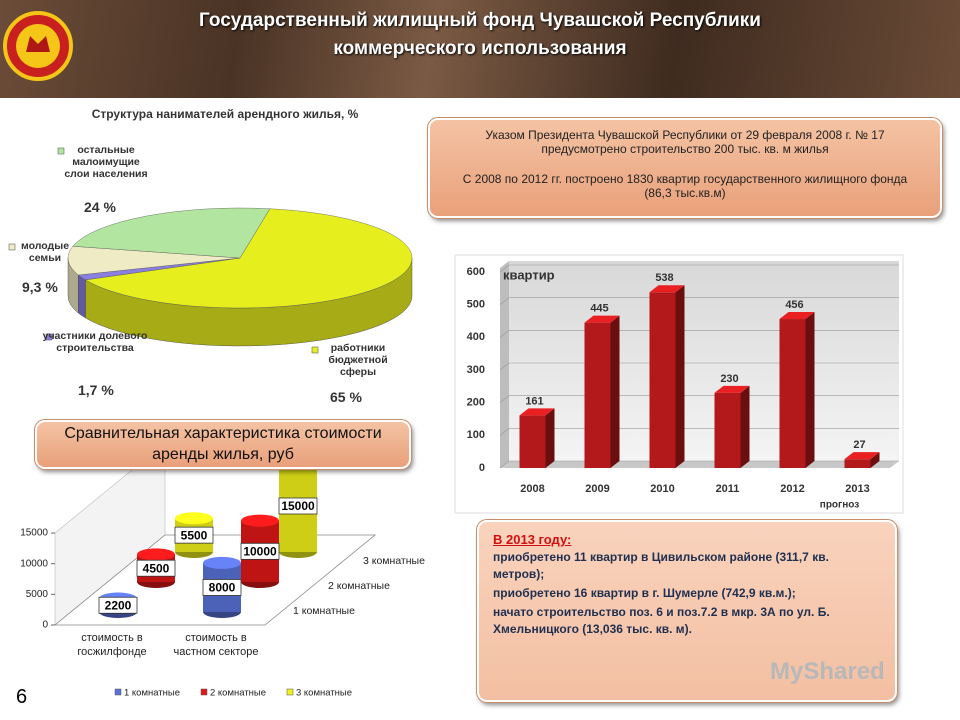 The width and height of the screenshot is (960, 720). I want to click on legend-label: работники бюджетной сферы, so click(358, 360).